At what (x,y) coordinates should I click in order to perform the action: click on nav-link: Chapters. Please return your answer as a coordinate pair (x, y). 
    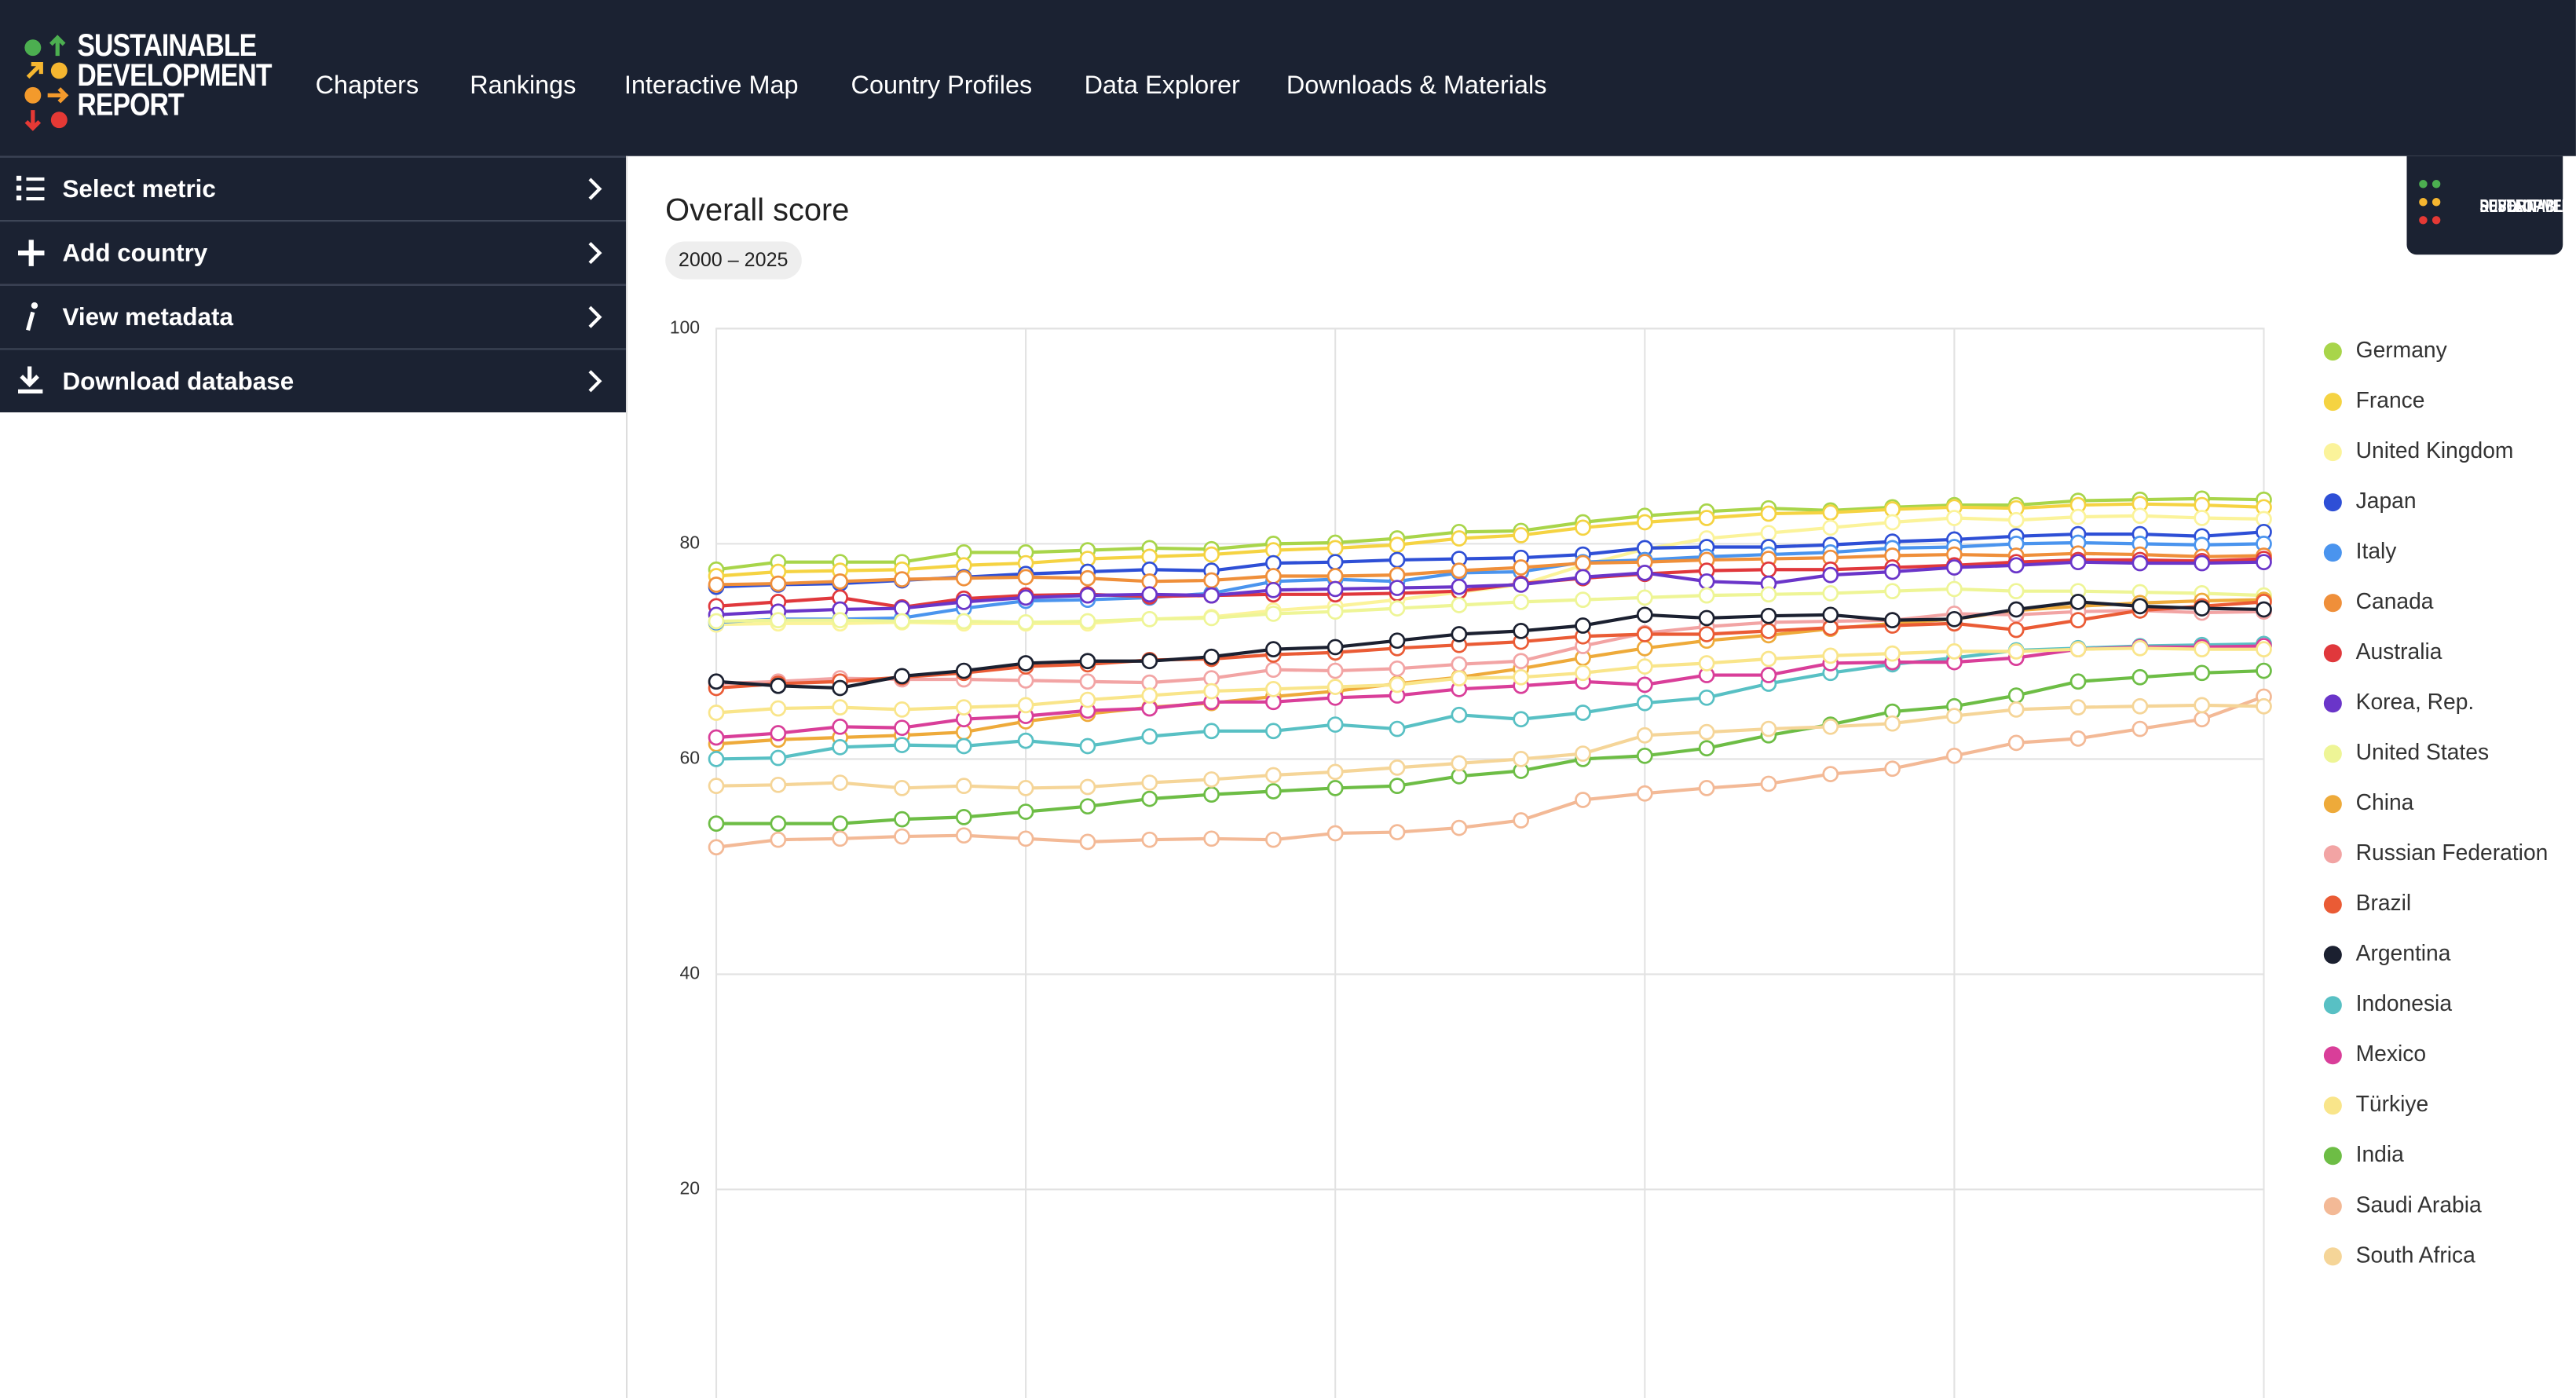
    Looking at the image, I should click on (367, 86).